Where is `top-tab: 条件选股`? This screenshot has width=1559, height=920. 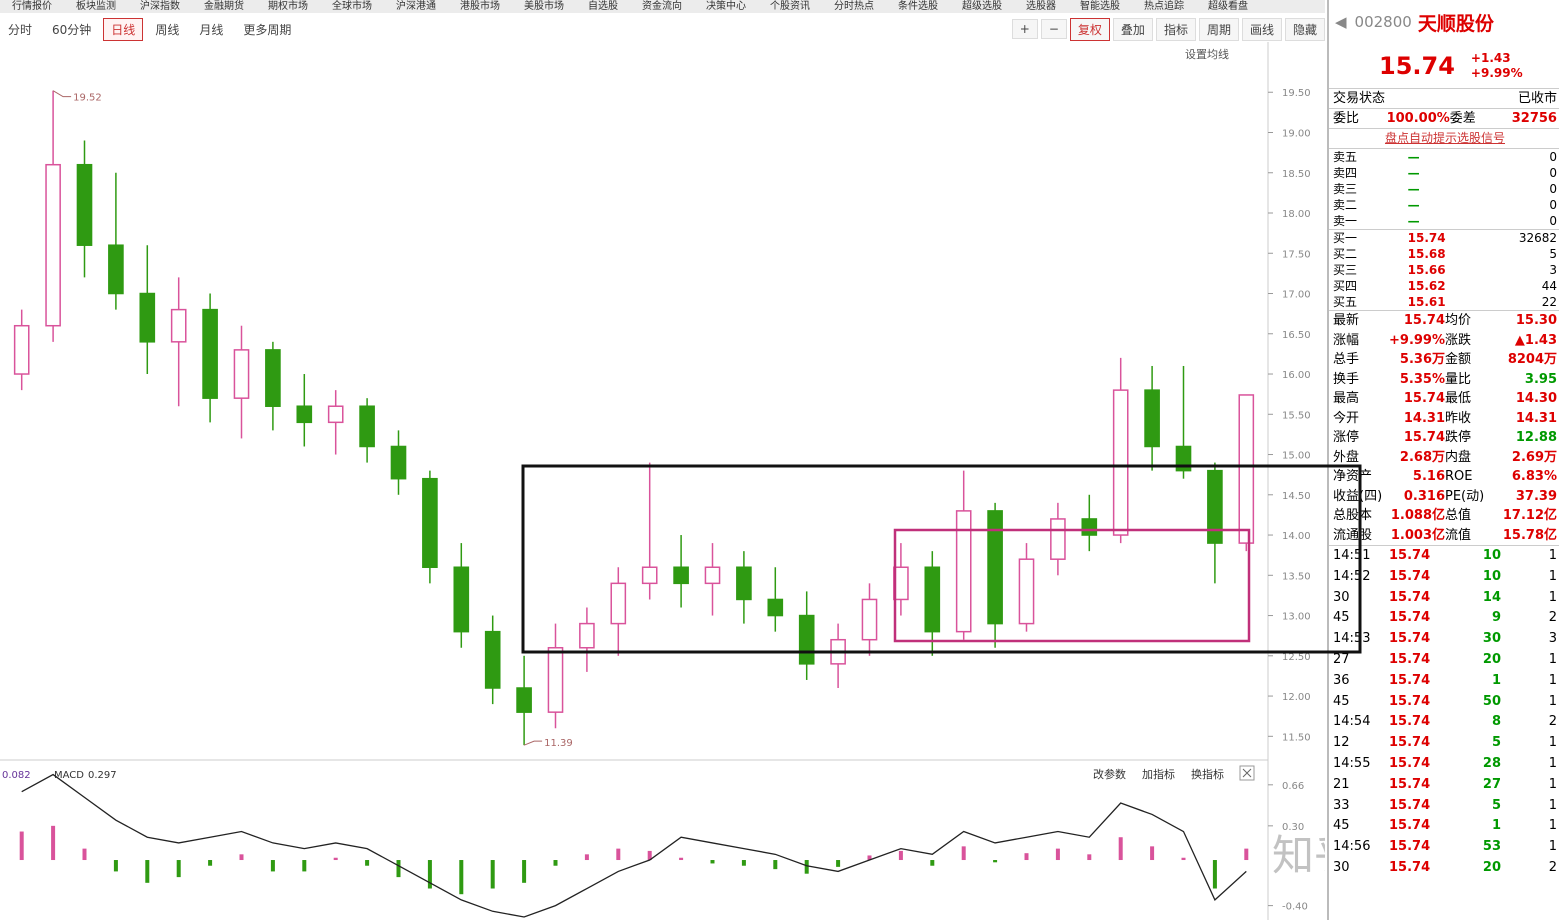 top-tab: 条件选股 is located at coordinates (918, 6).